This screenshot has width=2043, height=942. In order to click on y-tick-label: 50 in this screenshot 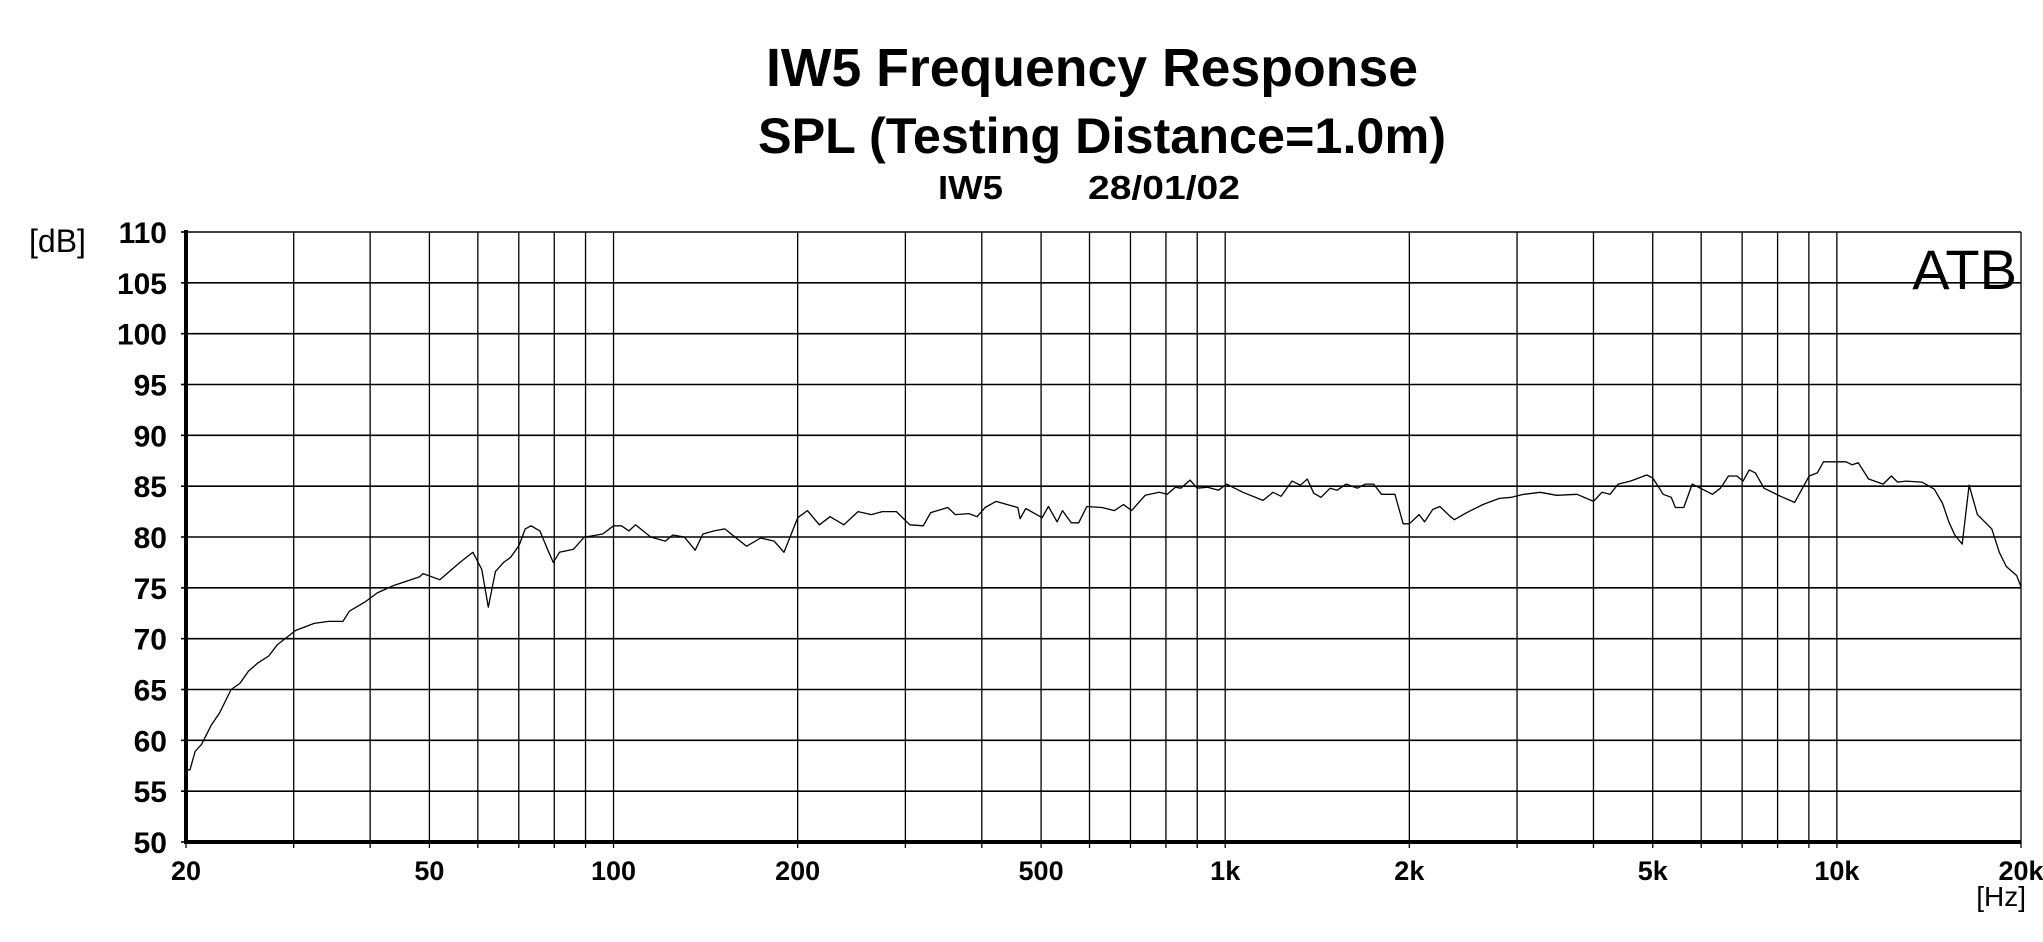, I will do `click(150, 843)`.